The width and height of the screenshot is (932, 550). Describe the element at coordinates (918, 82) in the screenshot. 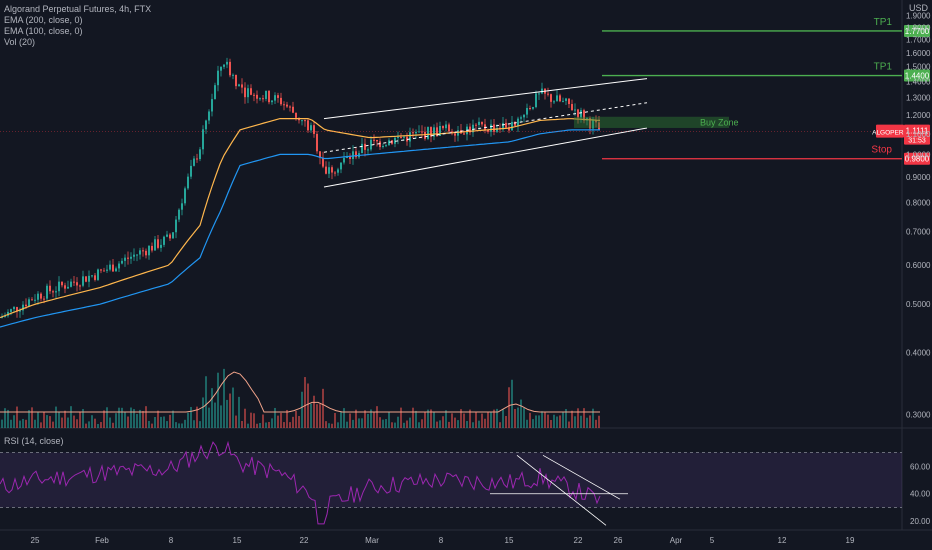

I see `price-tick-label: 1.4000` at that location.